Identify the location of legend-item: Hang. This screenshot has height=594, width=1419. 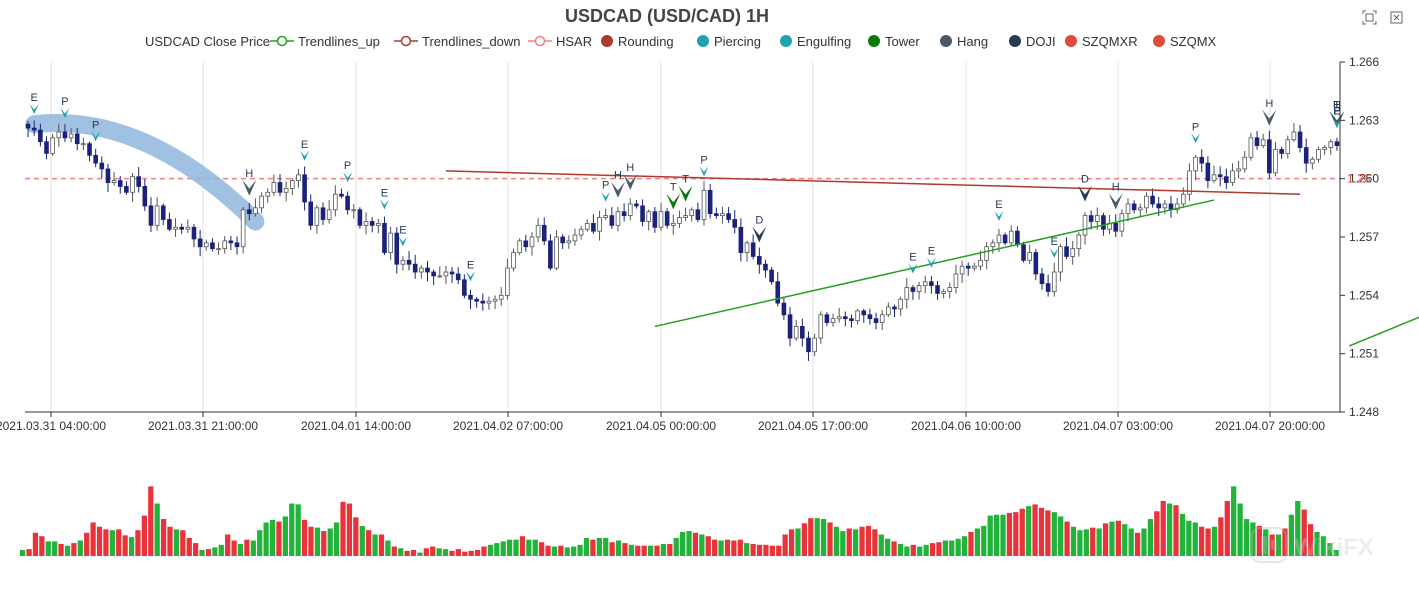
(964, 41).